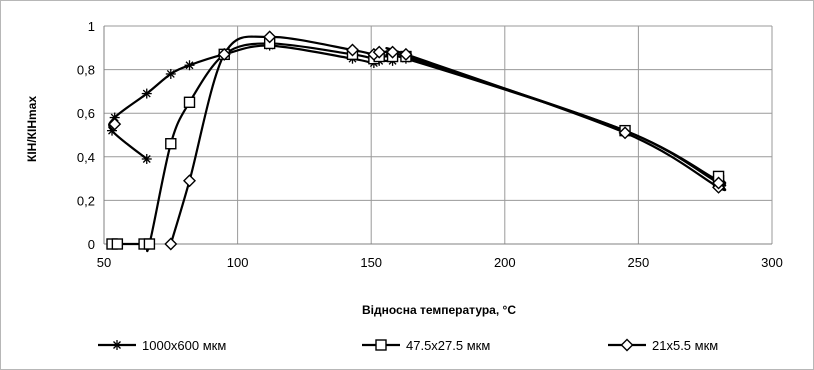 This screenshot has width=814, height=370. Describe the element at coordinates (32, 129) in the screenshot. I see `y-axis-title: КІН/КІНmax` at that location.